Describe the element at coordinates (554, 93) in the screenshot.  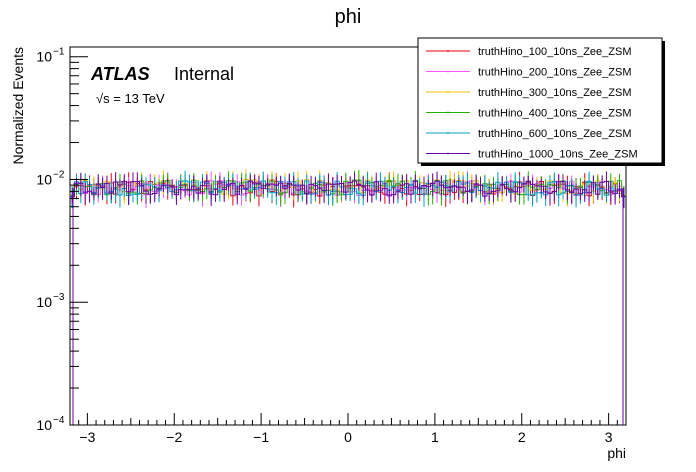
I see `legend-label: truthHino_300_10ns_Zee_ZSM` at that location.